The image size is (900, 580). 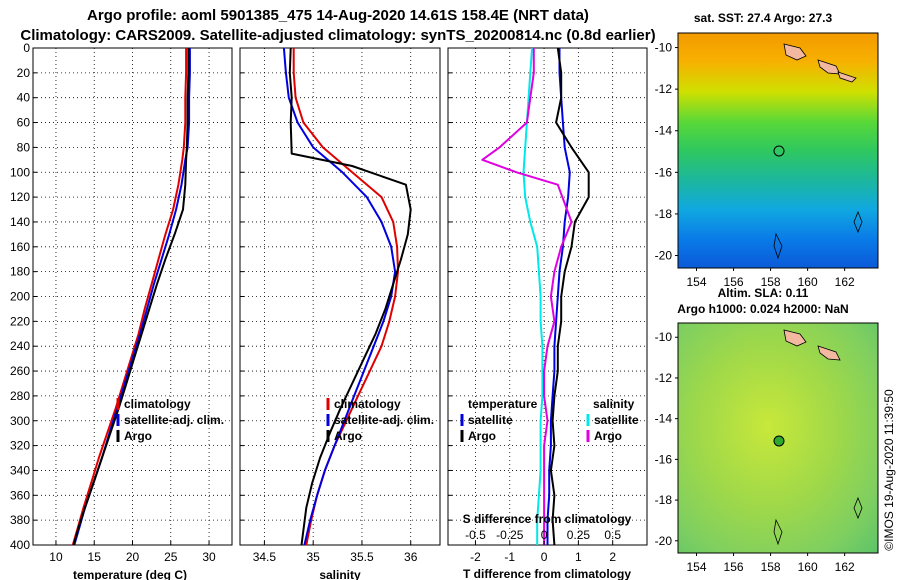 I want to click on tick-label-x: -1, so click(x=509, y=557).